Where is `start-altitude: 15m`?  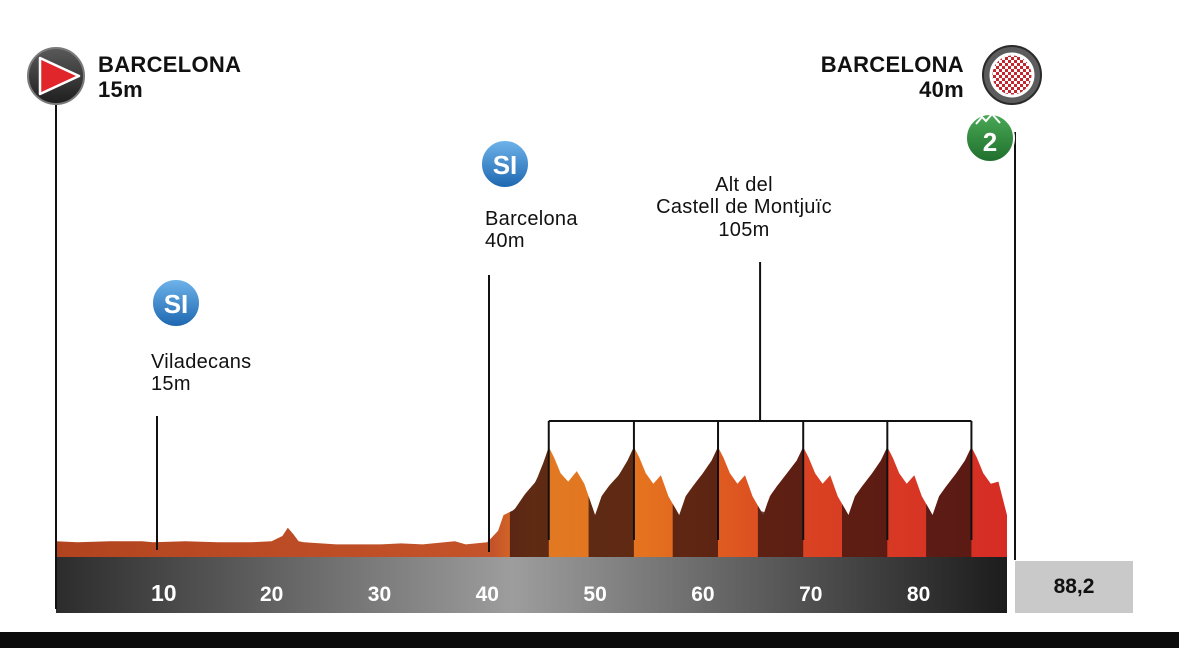
start-altitude: 15m is located at coordinates (120, 89).